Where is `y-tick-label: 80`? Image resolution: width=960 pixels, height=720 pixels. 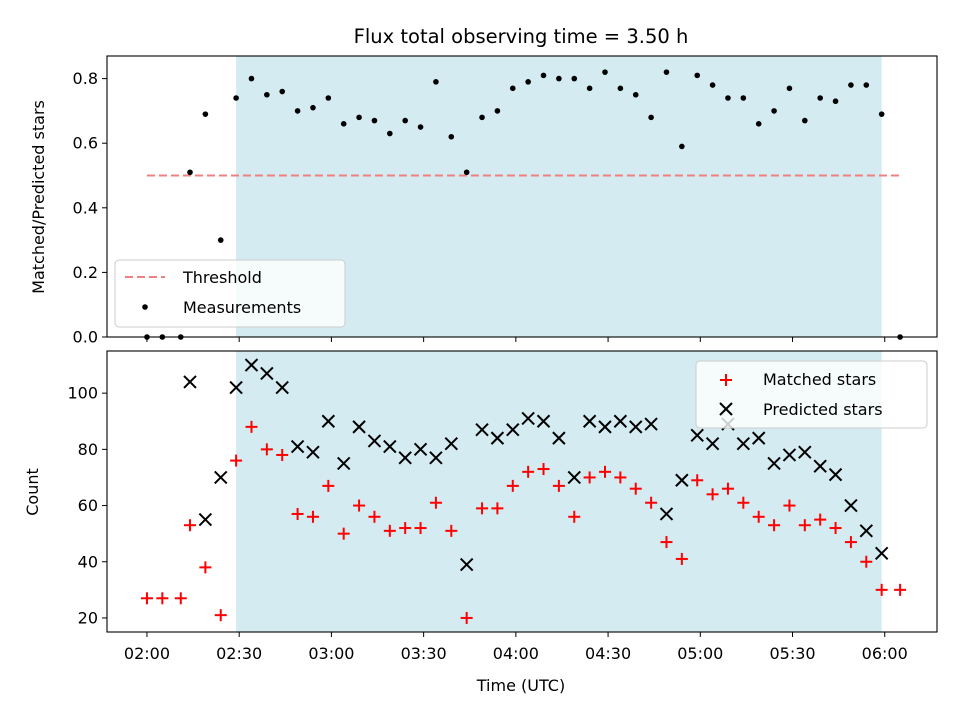
y-tick-label: 80 is located at coordinates (88, 449).